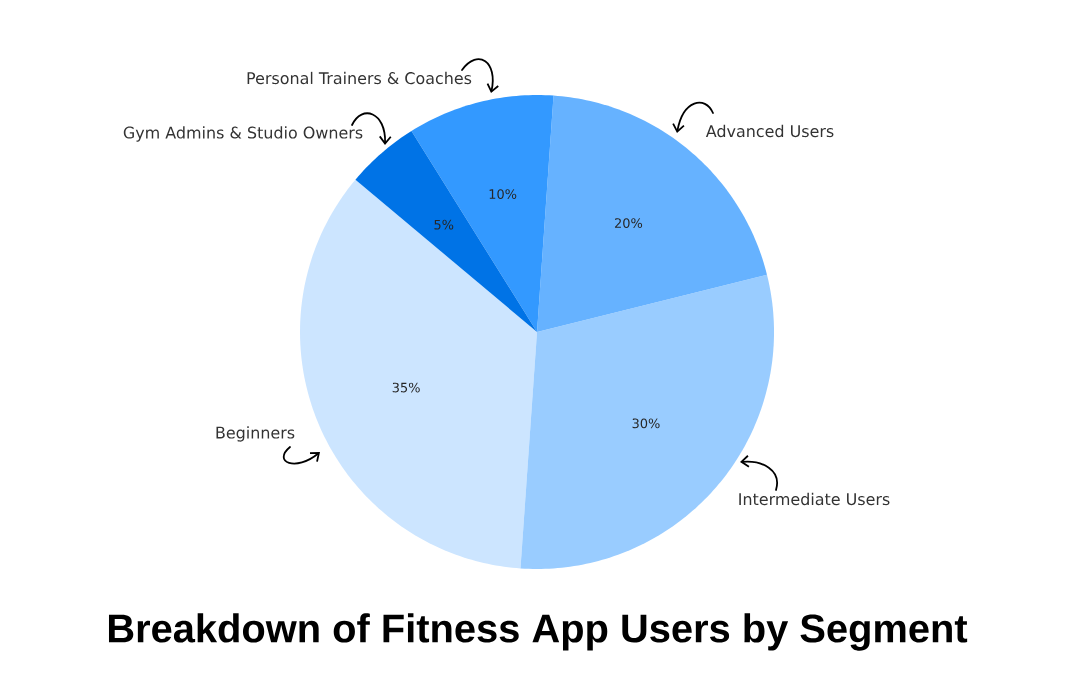 The height and width of the screenshot is (700, 1074). Describe the element at coordinates (538, 632) in the screenshot. I see `text: Breakdown of Fitness App Users by Segment` at that location.